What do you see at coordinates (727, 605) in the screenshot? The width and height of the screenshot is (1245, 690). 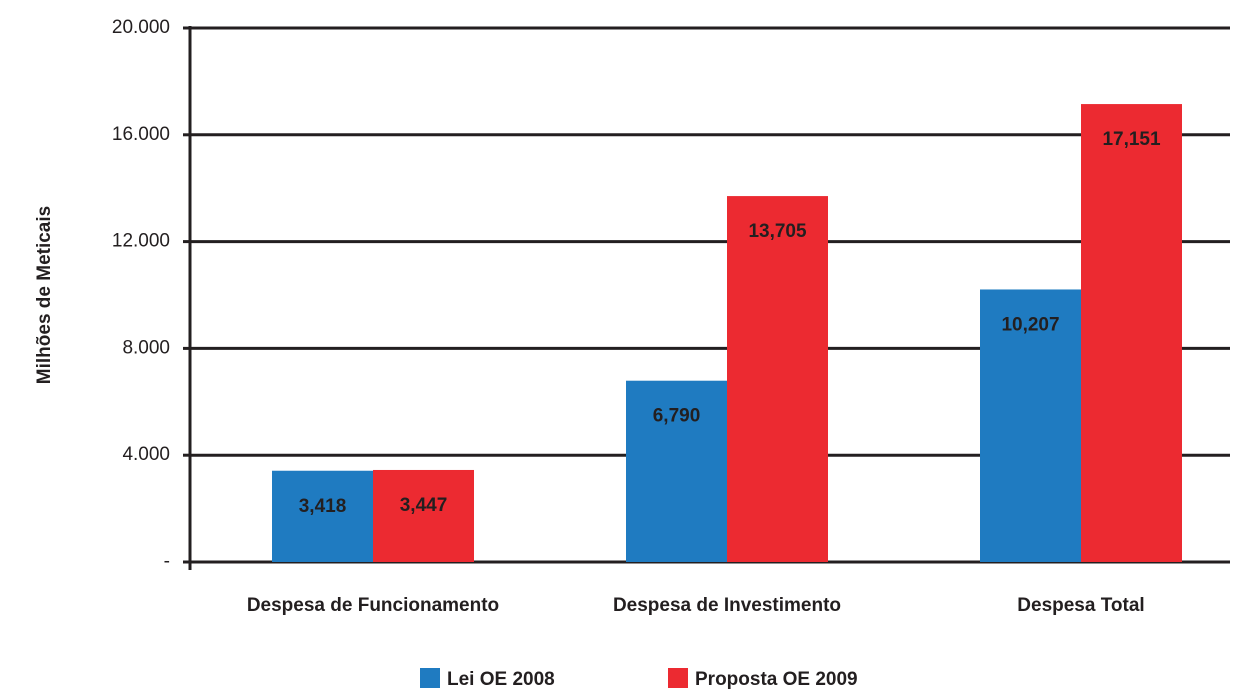 I see `x-tick-label: Despesa de Investimento` at bounding box center [727, 605].